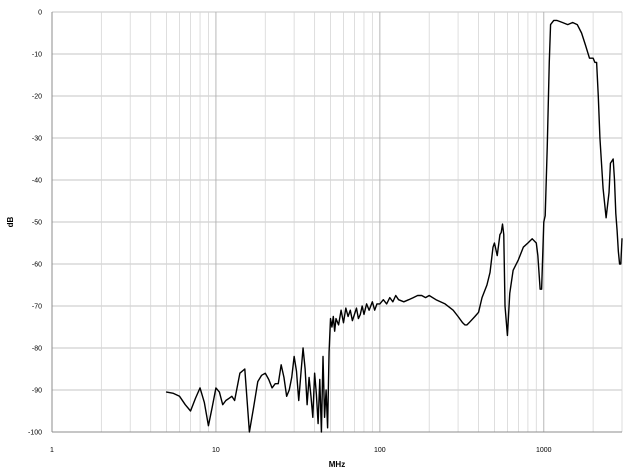  Describe the element at coordinates (380, 450) in the screenshot. I see `x-tick-label: 100` at that location.